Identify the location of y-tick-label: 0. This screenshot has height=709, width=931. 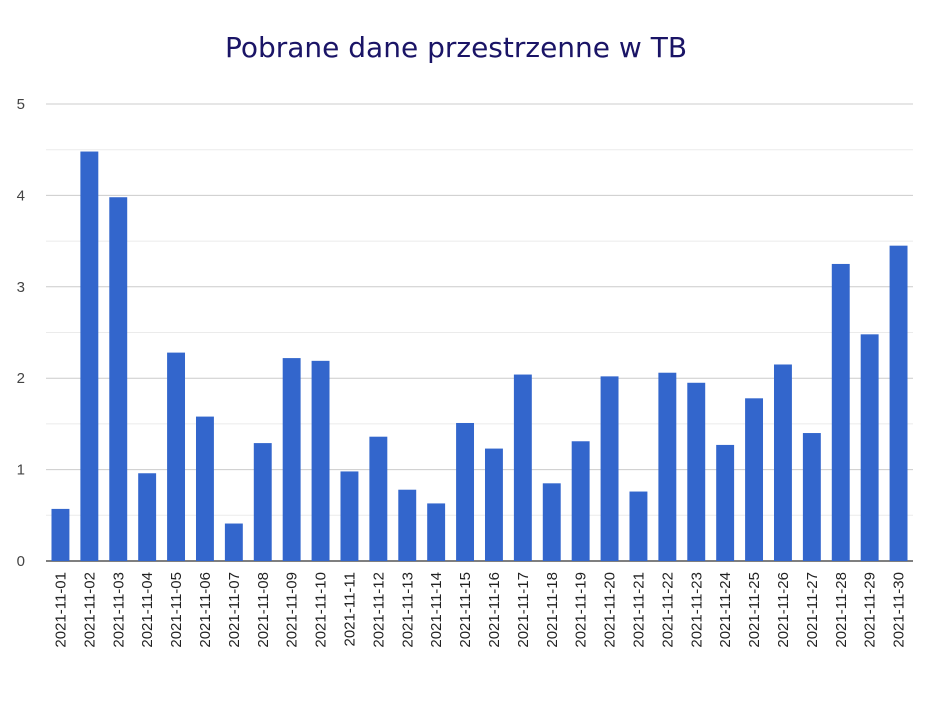
(21, 561).